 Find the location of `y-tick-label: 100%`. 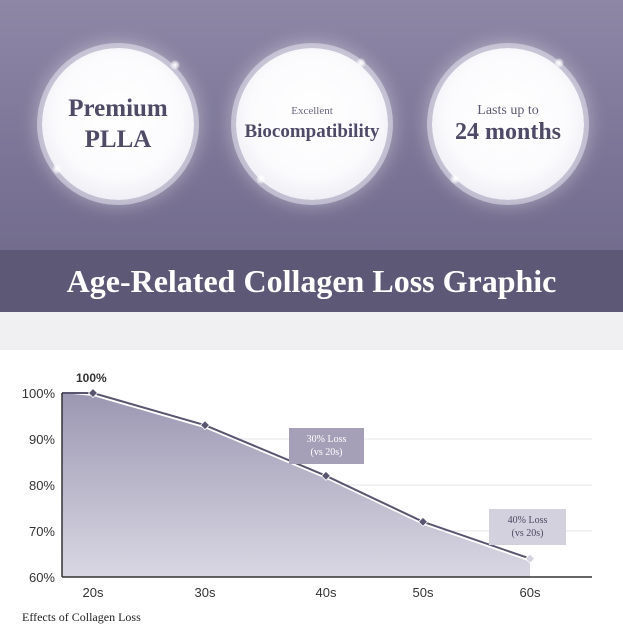

y-tick-label: 100% is located at coordinates (39, 393).